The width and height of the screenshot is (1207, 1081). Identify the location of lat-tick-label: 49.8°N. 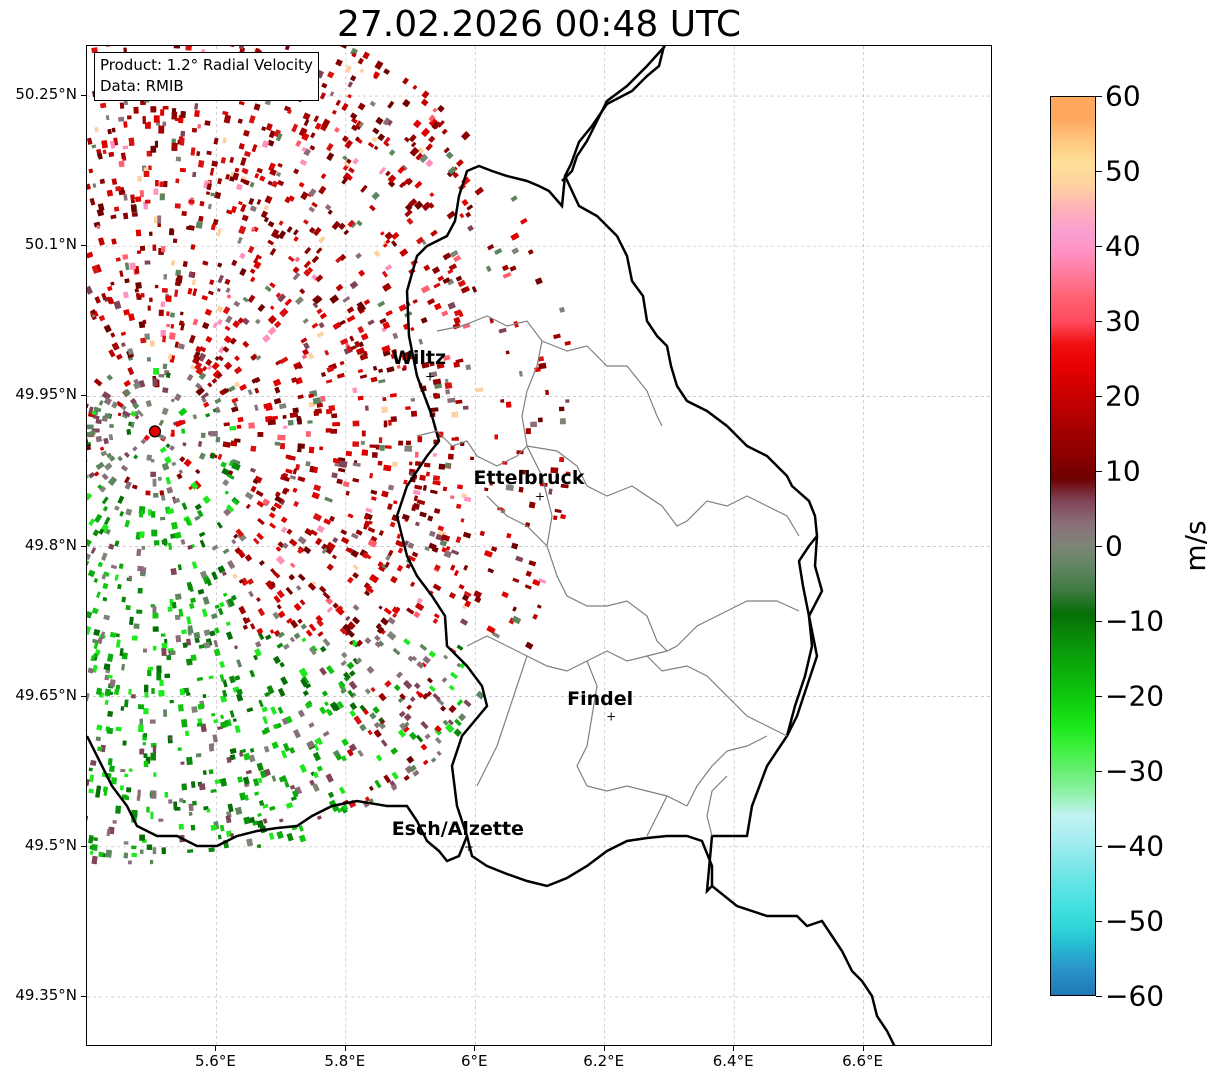
(50, 544).